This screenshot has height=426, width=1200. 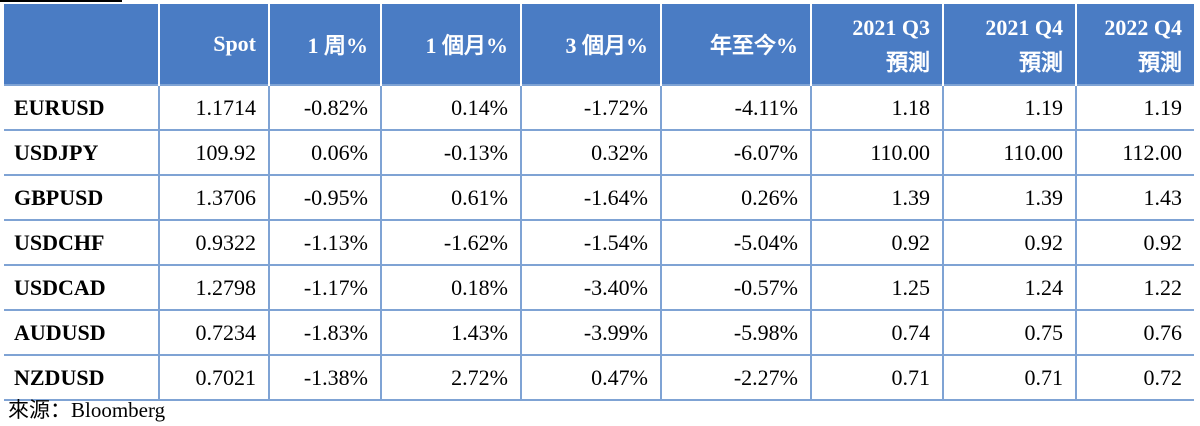 I want to click on source-note: 來源：Bloomberg, so click(x=87, y=410).